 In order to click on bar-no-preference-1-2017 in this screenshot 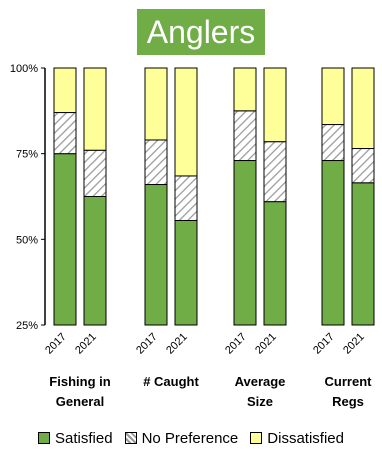, I will do `click(65, 133)`.